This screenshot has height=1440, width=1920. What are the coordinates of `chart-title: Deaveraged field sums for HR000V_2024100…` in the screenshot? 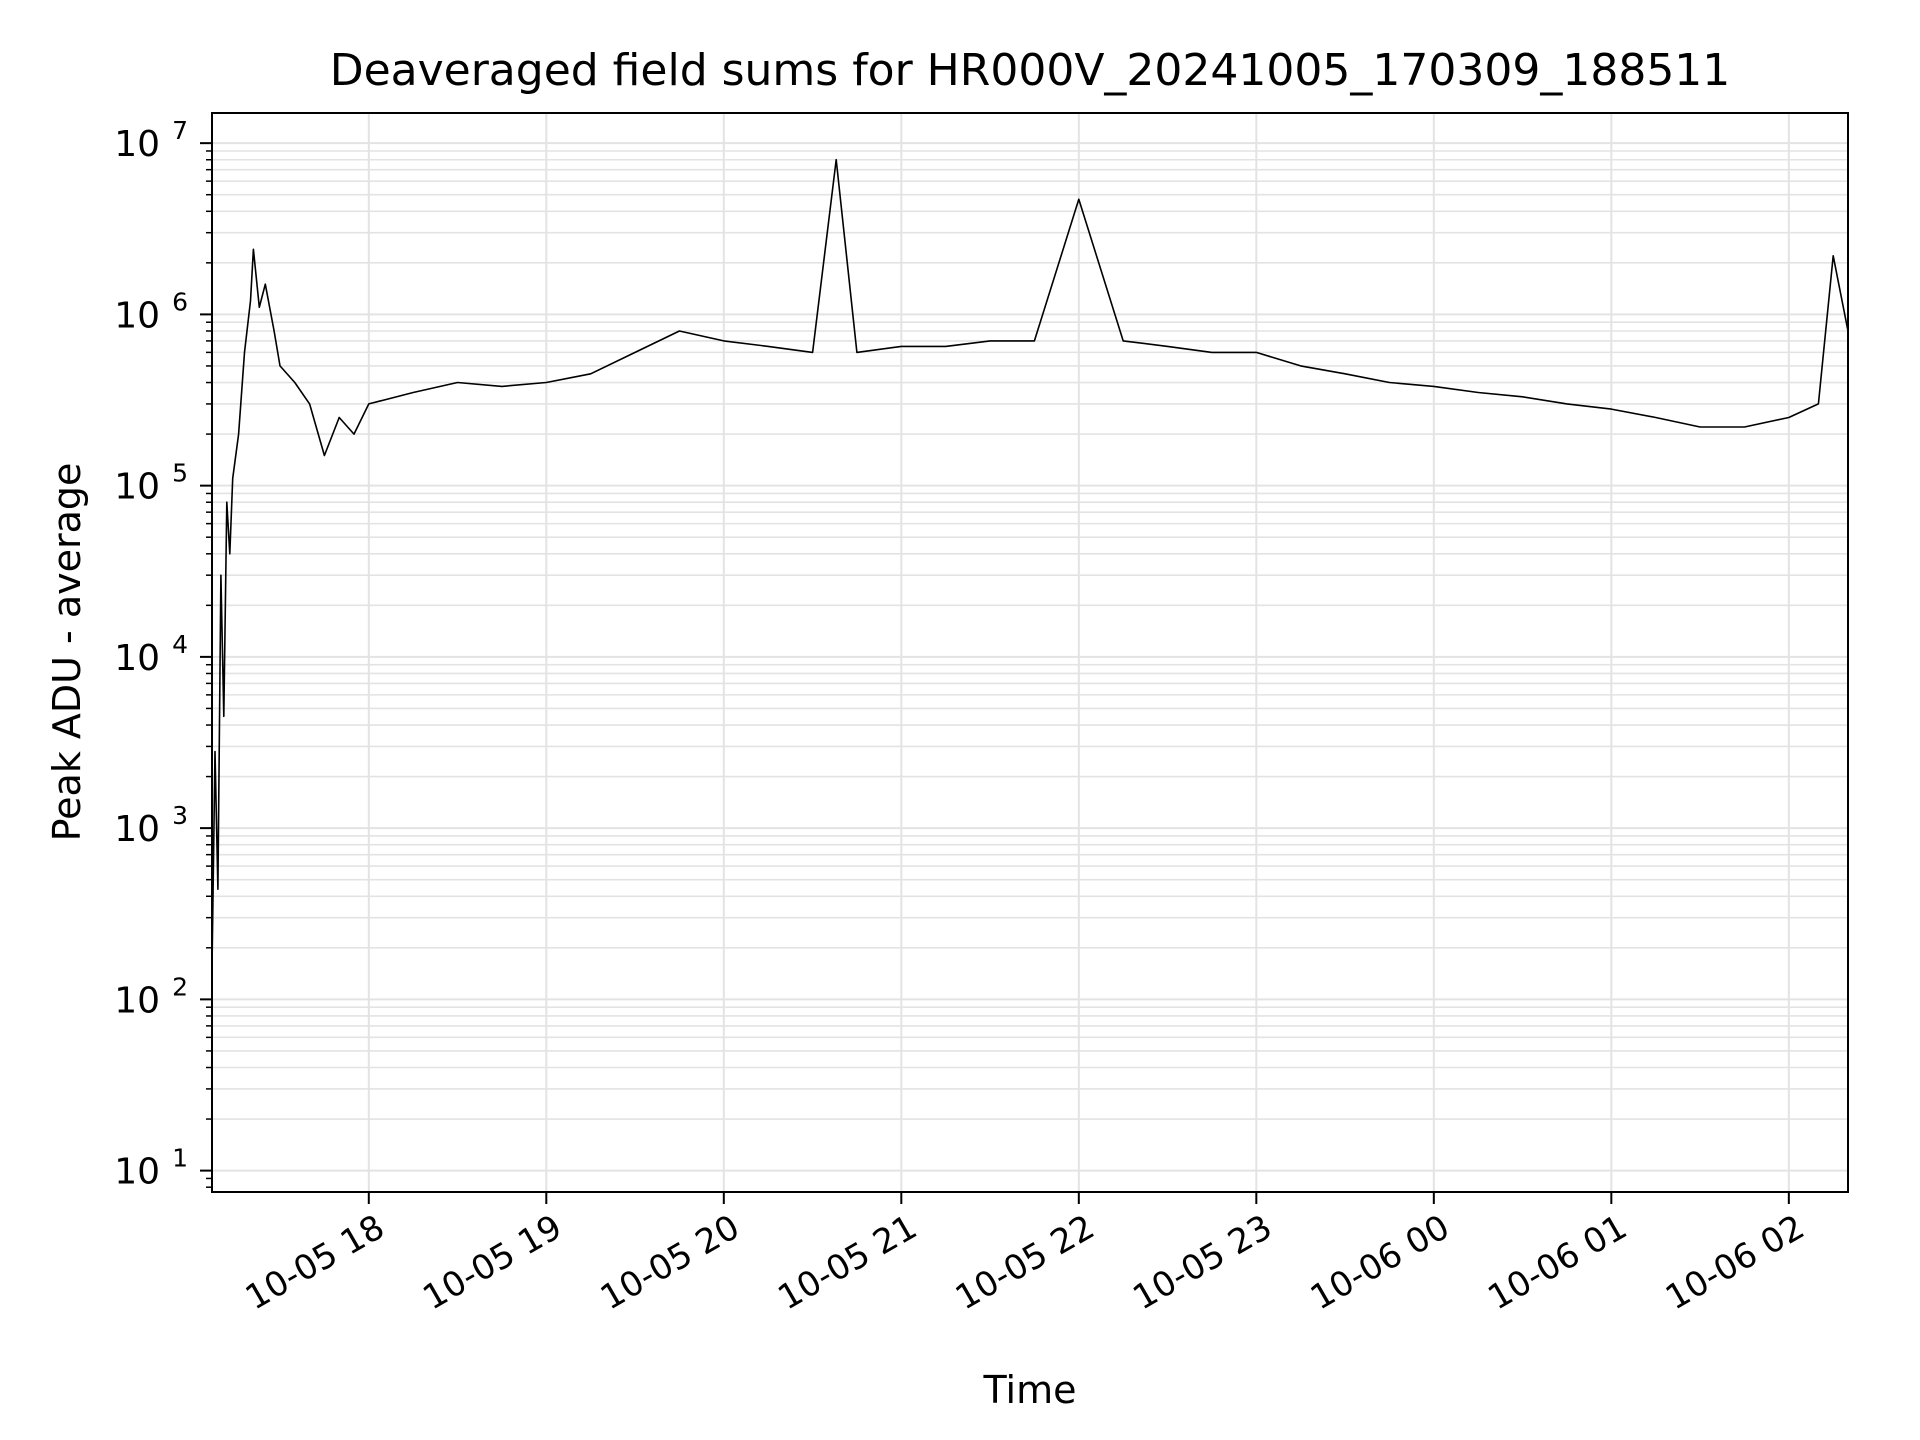 It's located at (1030, 70).